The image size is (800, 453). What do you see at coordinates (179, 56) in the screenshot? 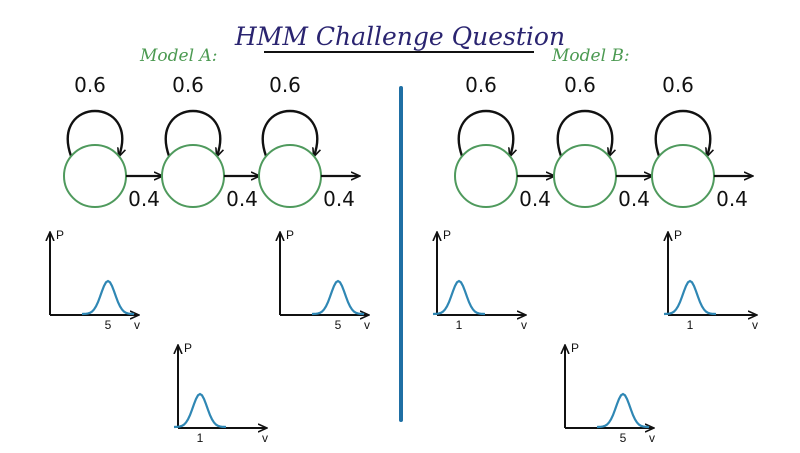
I see `model-a-label: Model A:` at bounding box center [179, 56].